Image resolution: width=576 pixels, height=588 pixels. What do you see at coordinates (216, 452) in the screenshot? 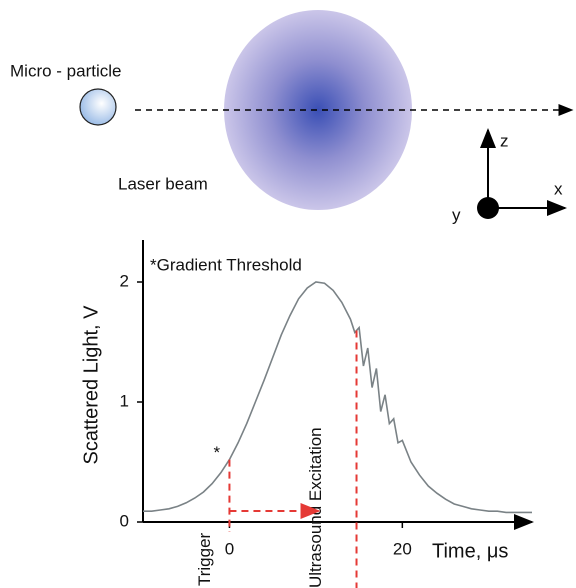
I see `threshold-marker: *` at bounding box center [216, 452].